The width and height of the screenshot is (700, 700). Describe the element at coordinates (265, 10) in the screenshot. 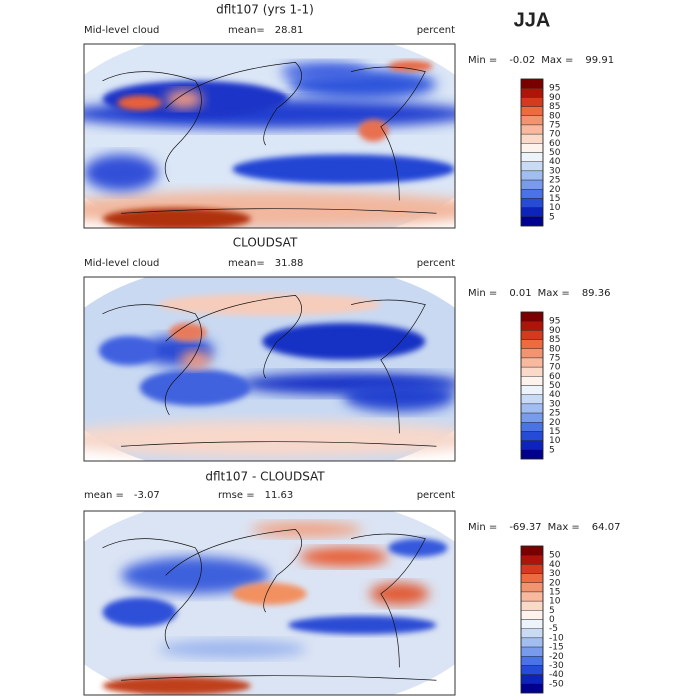

I see `panel-title: dflt107 (yrs 1-1)` at that location.